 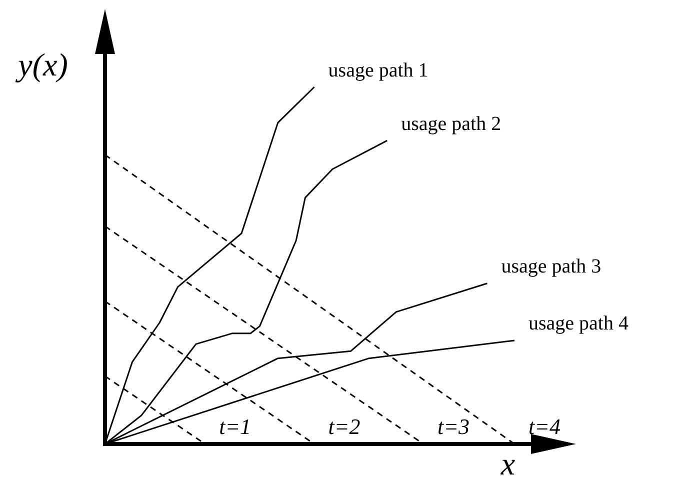 I want to click on series-label: usage path 3, so click(x=551, y=267).